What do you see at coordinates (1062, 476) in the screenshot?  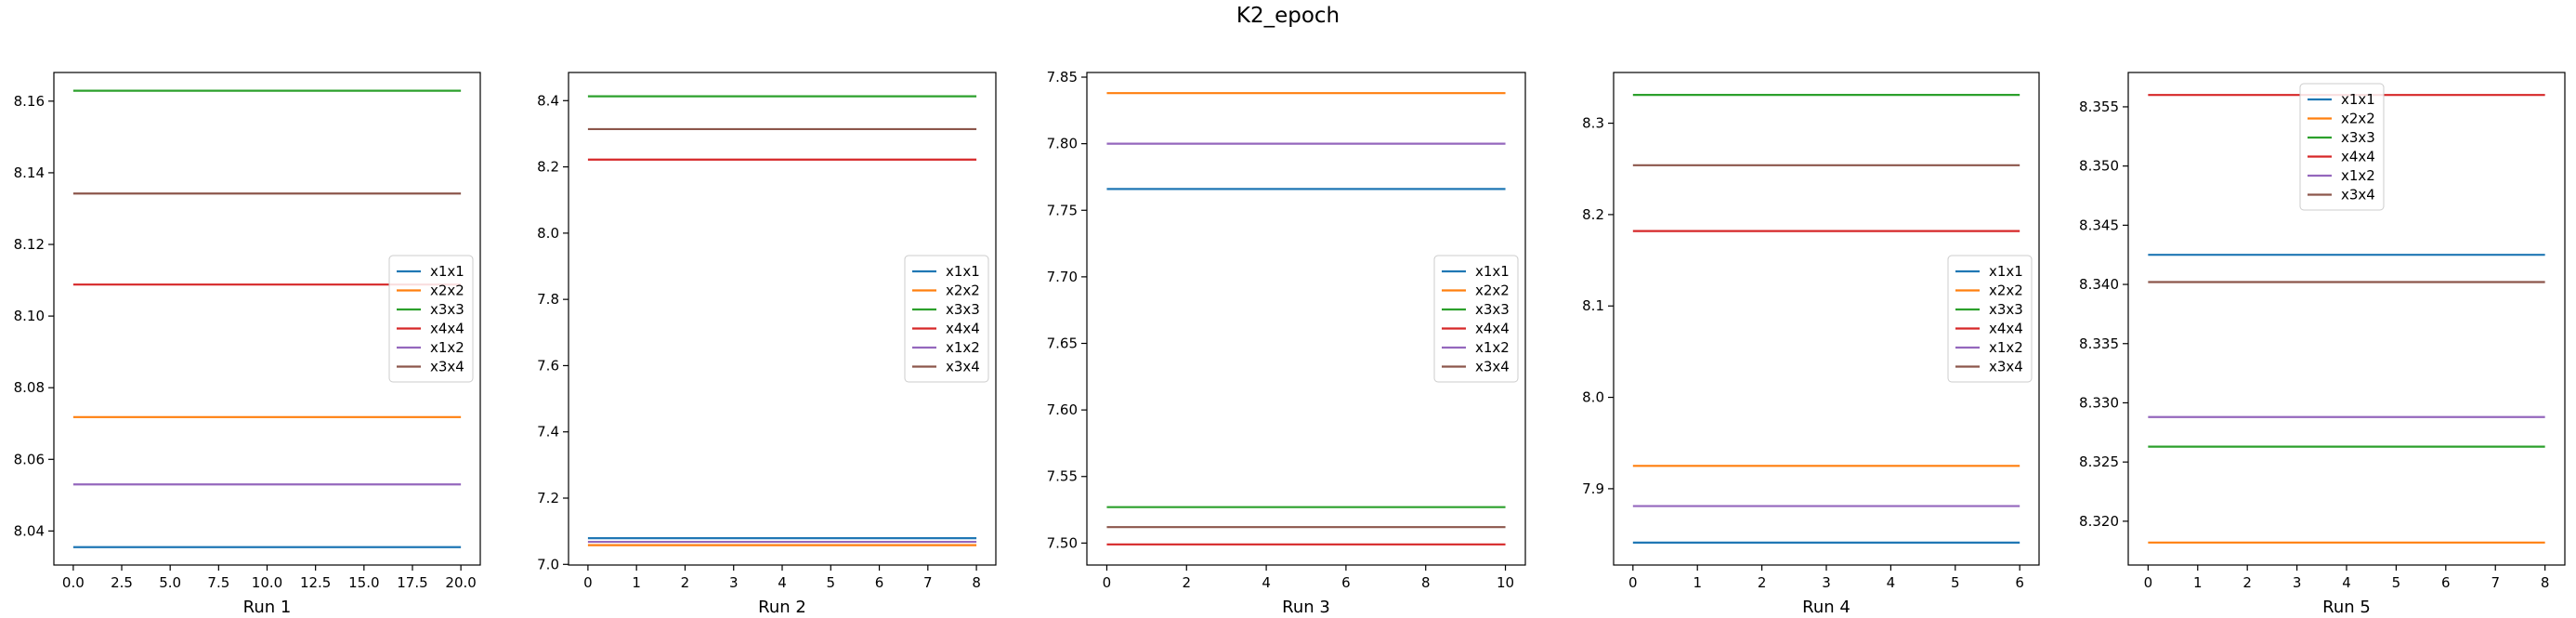 I see `y-tick-label: 7.55` at bounding box center [1062, 476].